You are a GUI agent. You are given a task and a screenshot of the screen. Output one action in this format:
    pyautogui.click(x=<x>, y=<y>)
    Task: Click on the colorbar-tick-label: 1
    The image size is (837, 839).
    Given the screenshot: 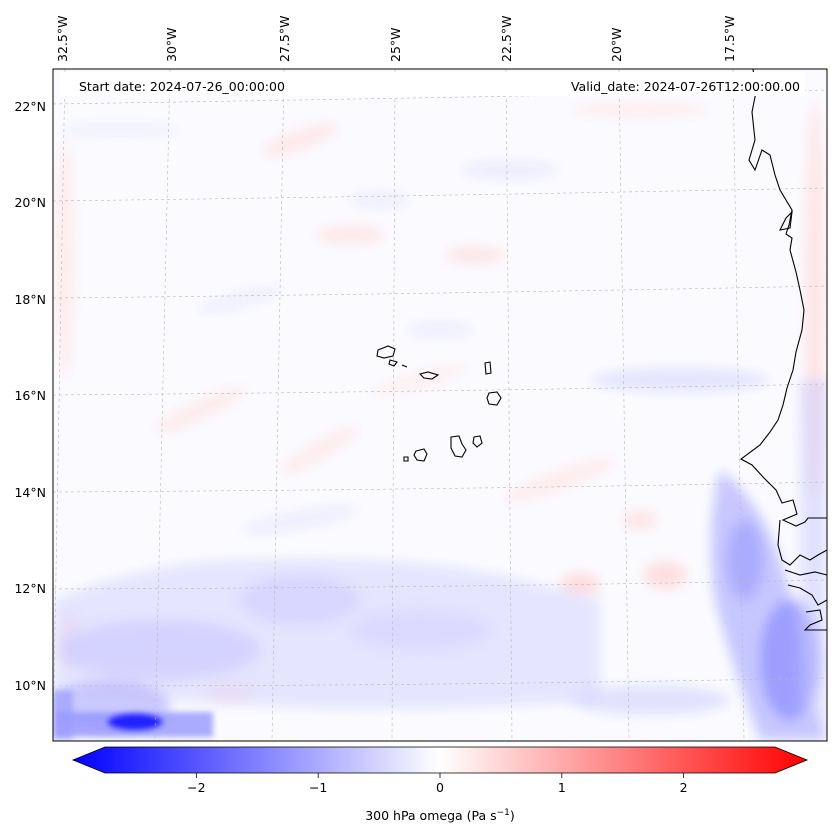 What is the action you would take?
    pyautogui.click(x=562, y=787)
    